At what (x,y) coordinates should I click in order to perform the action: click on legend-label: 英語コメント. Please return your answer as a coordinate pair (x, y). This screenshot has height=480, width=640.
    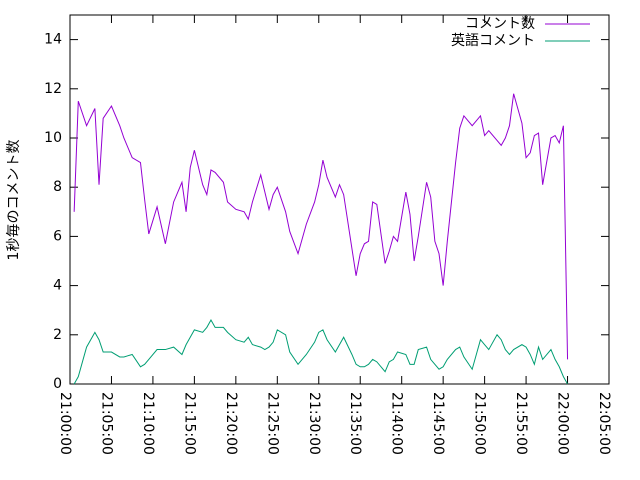
    Looking at the image, I should click on (493, 40).